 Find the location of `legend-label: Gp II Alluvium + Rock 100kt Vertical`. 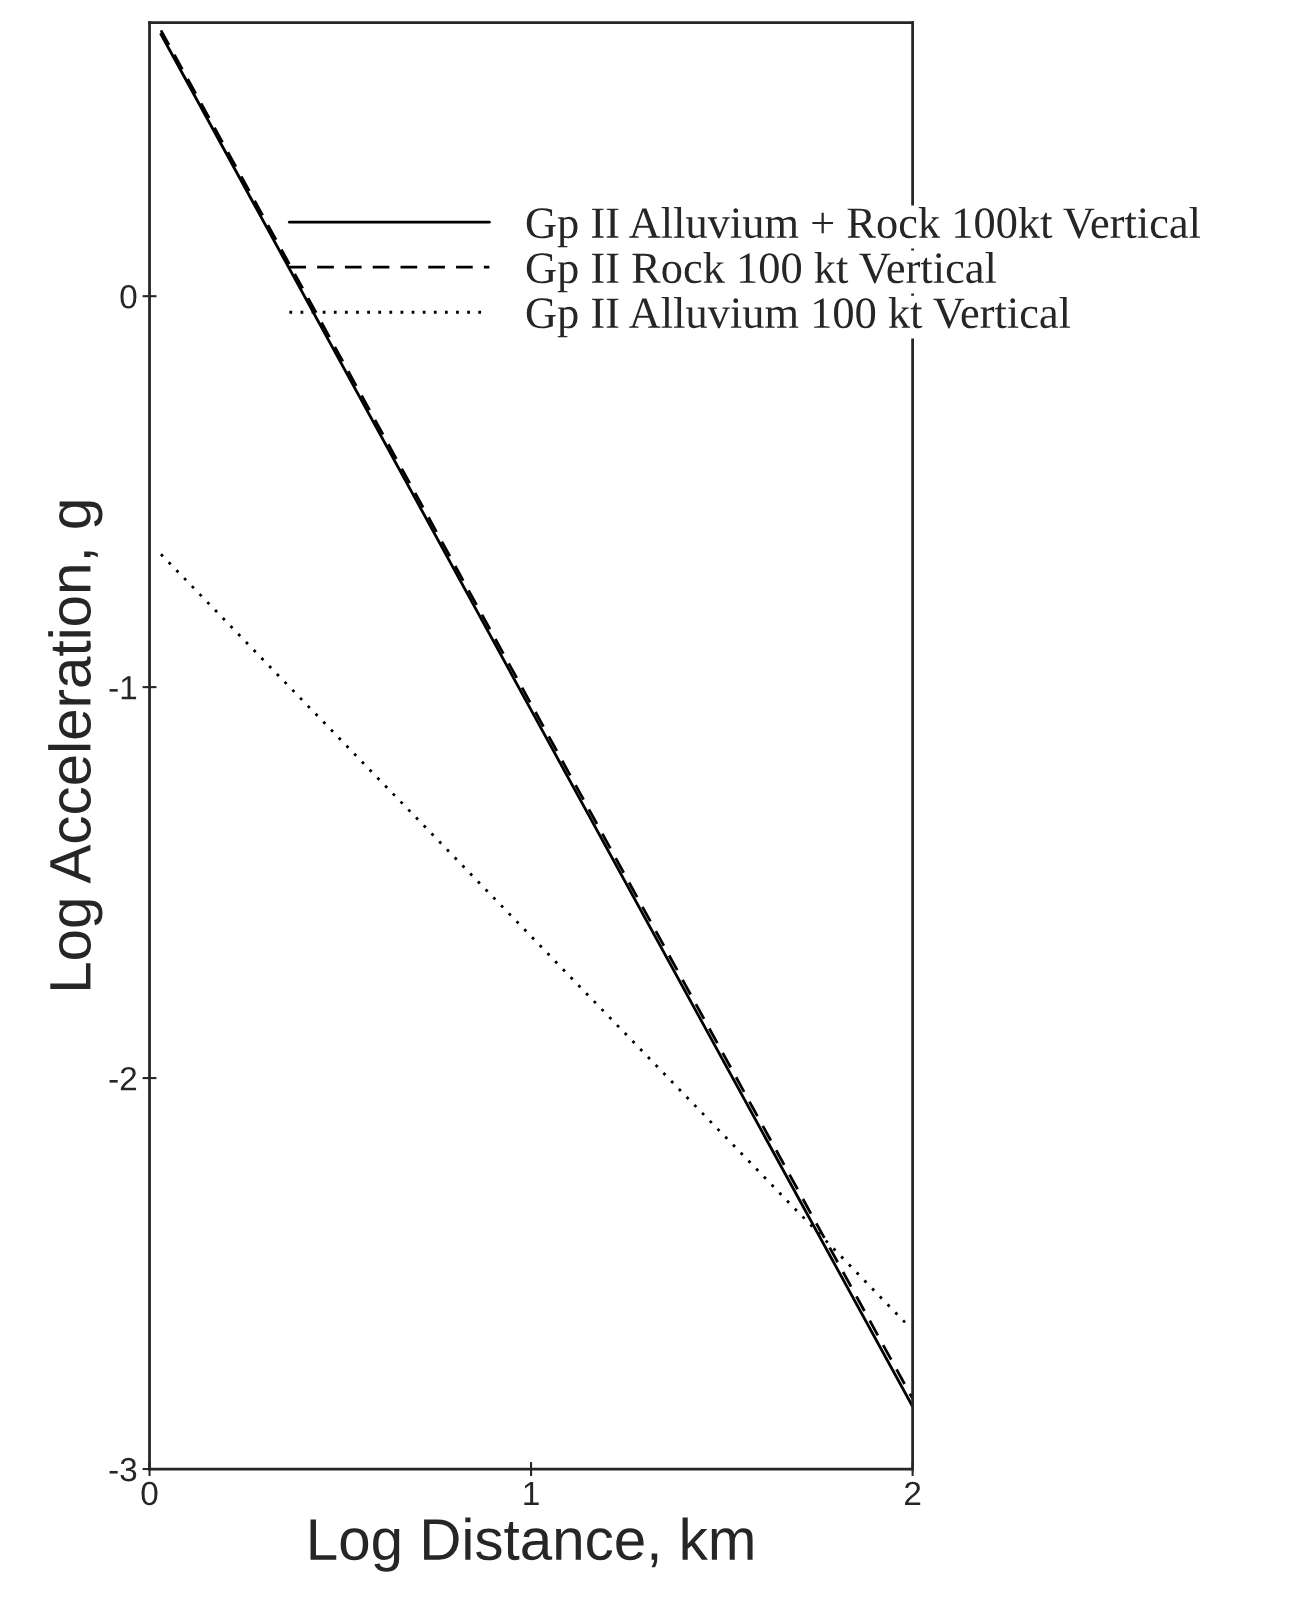

legend-label: Gp II Alluvium + Rock 100kt Vertical is located at coordinates (863, 227).